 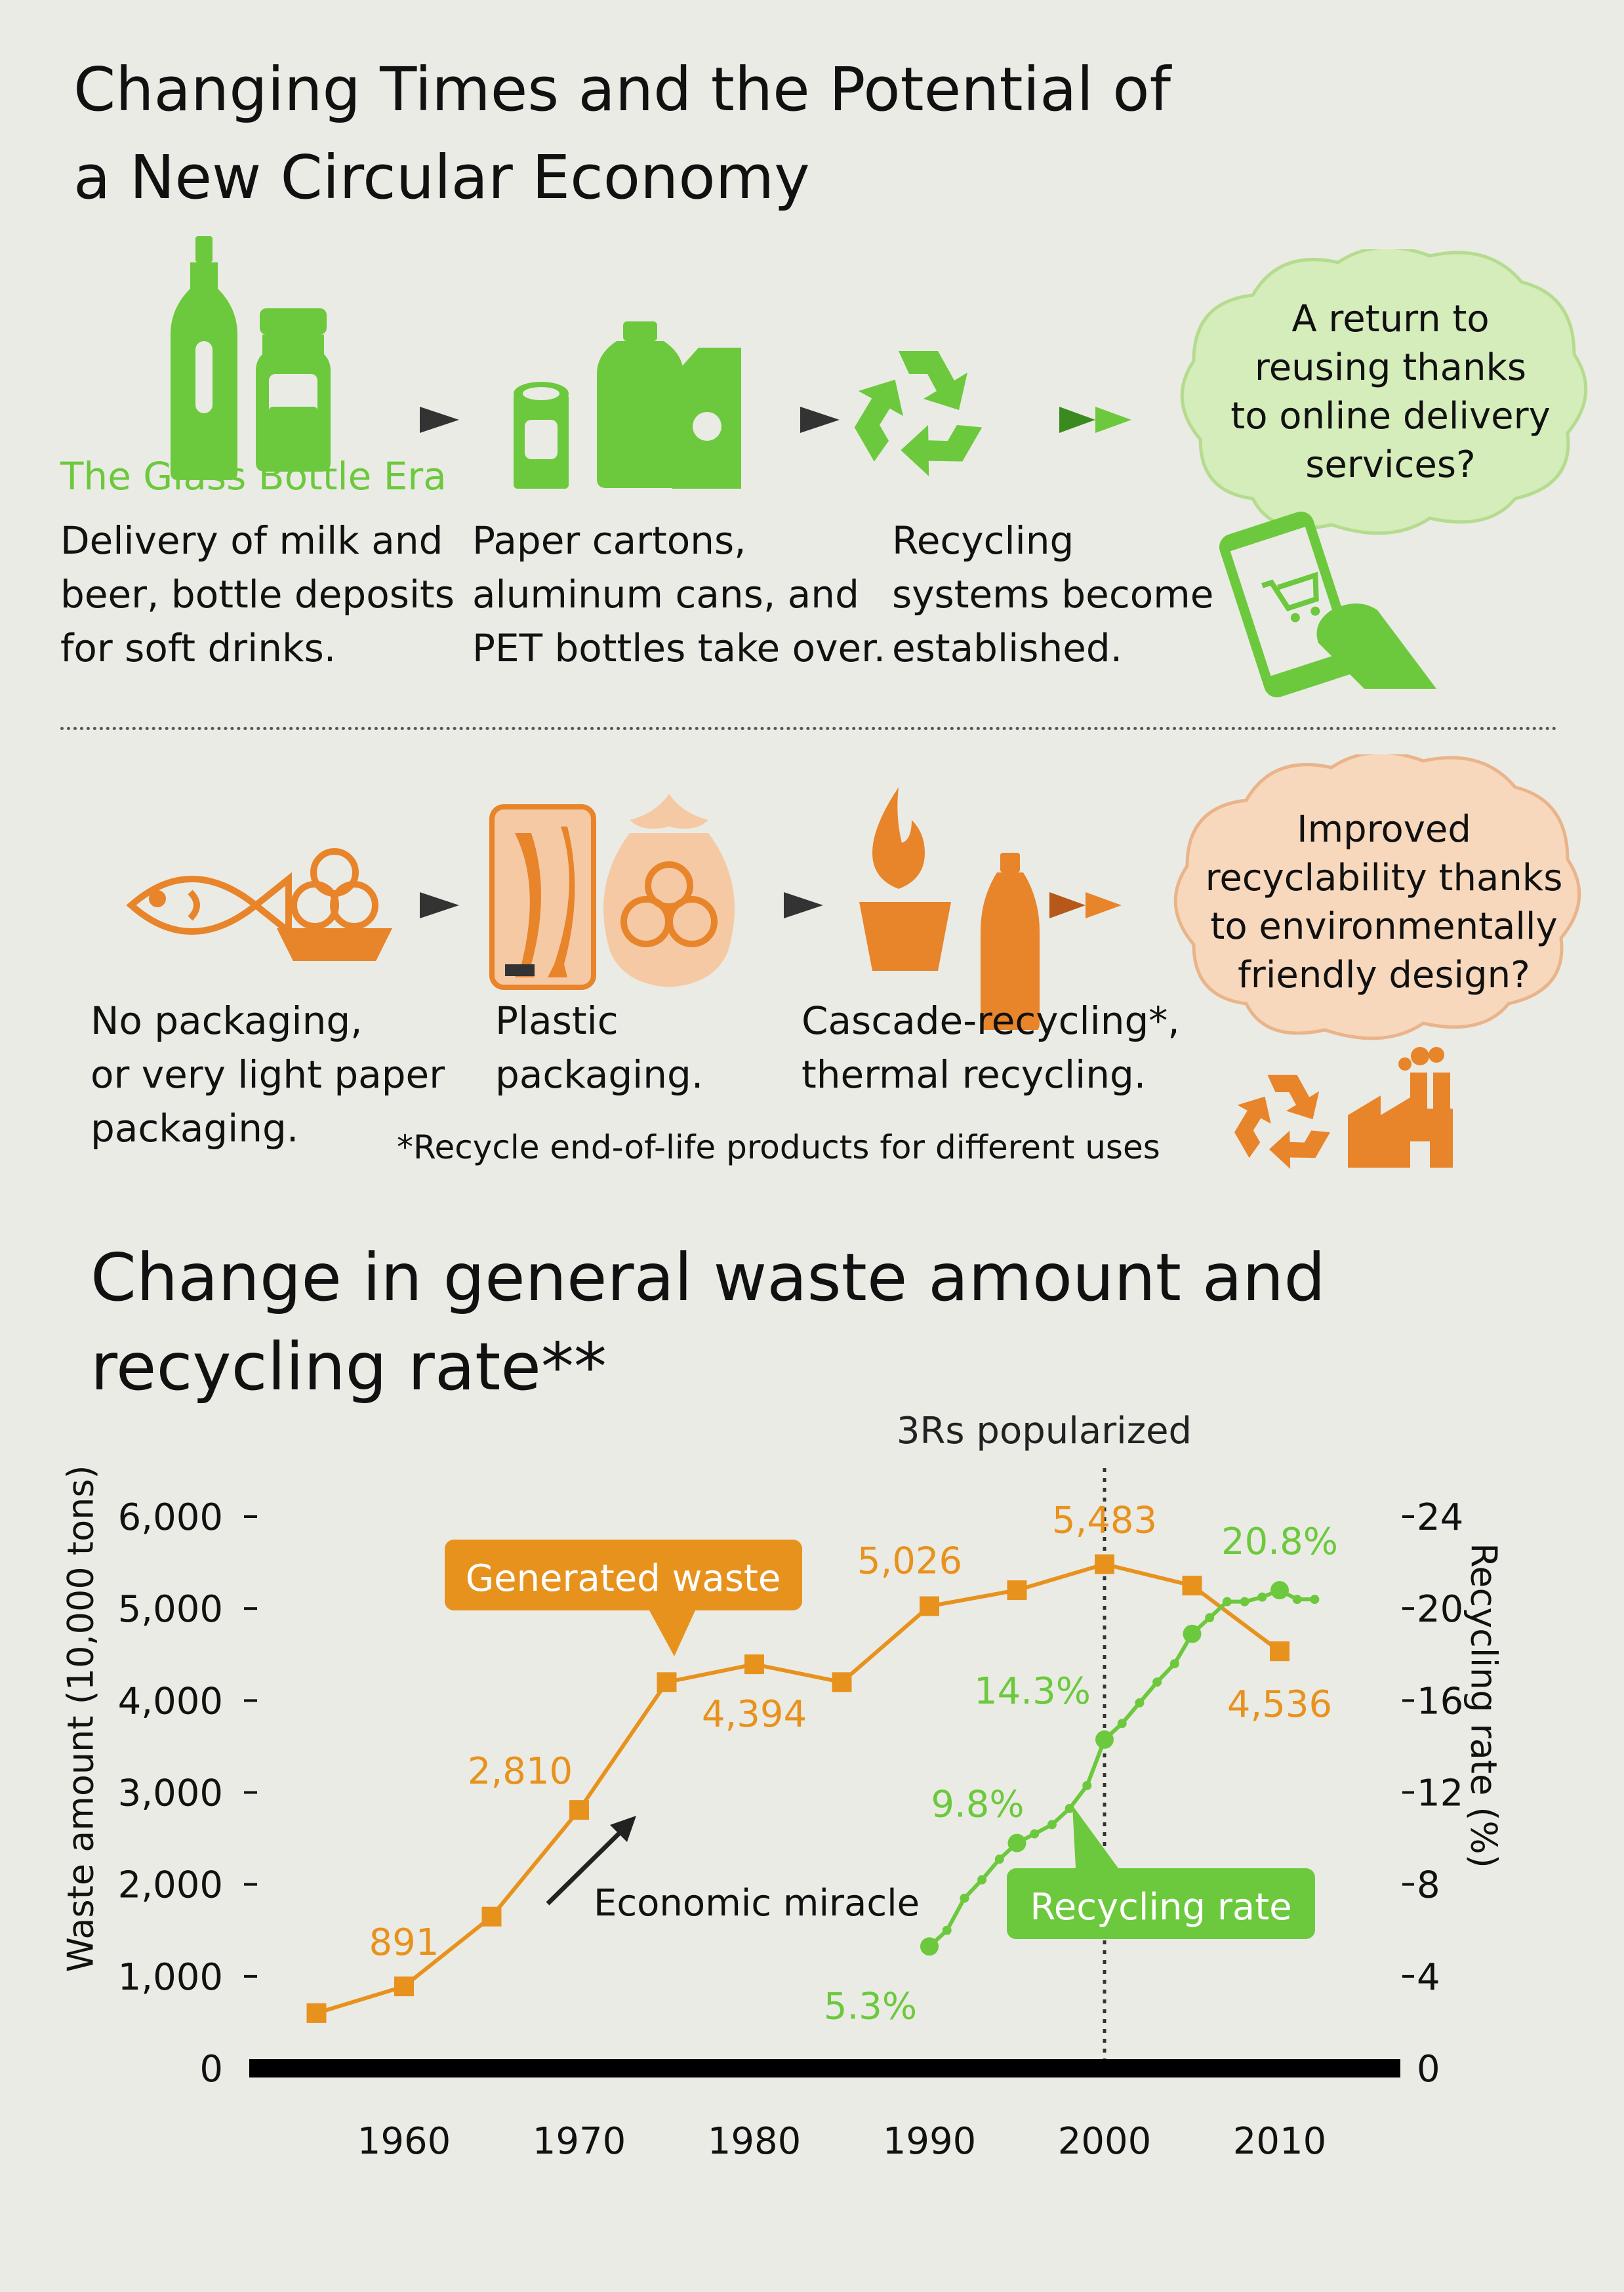 I want to click on plastic-bottle-icon, so click(x=1011, y=941).